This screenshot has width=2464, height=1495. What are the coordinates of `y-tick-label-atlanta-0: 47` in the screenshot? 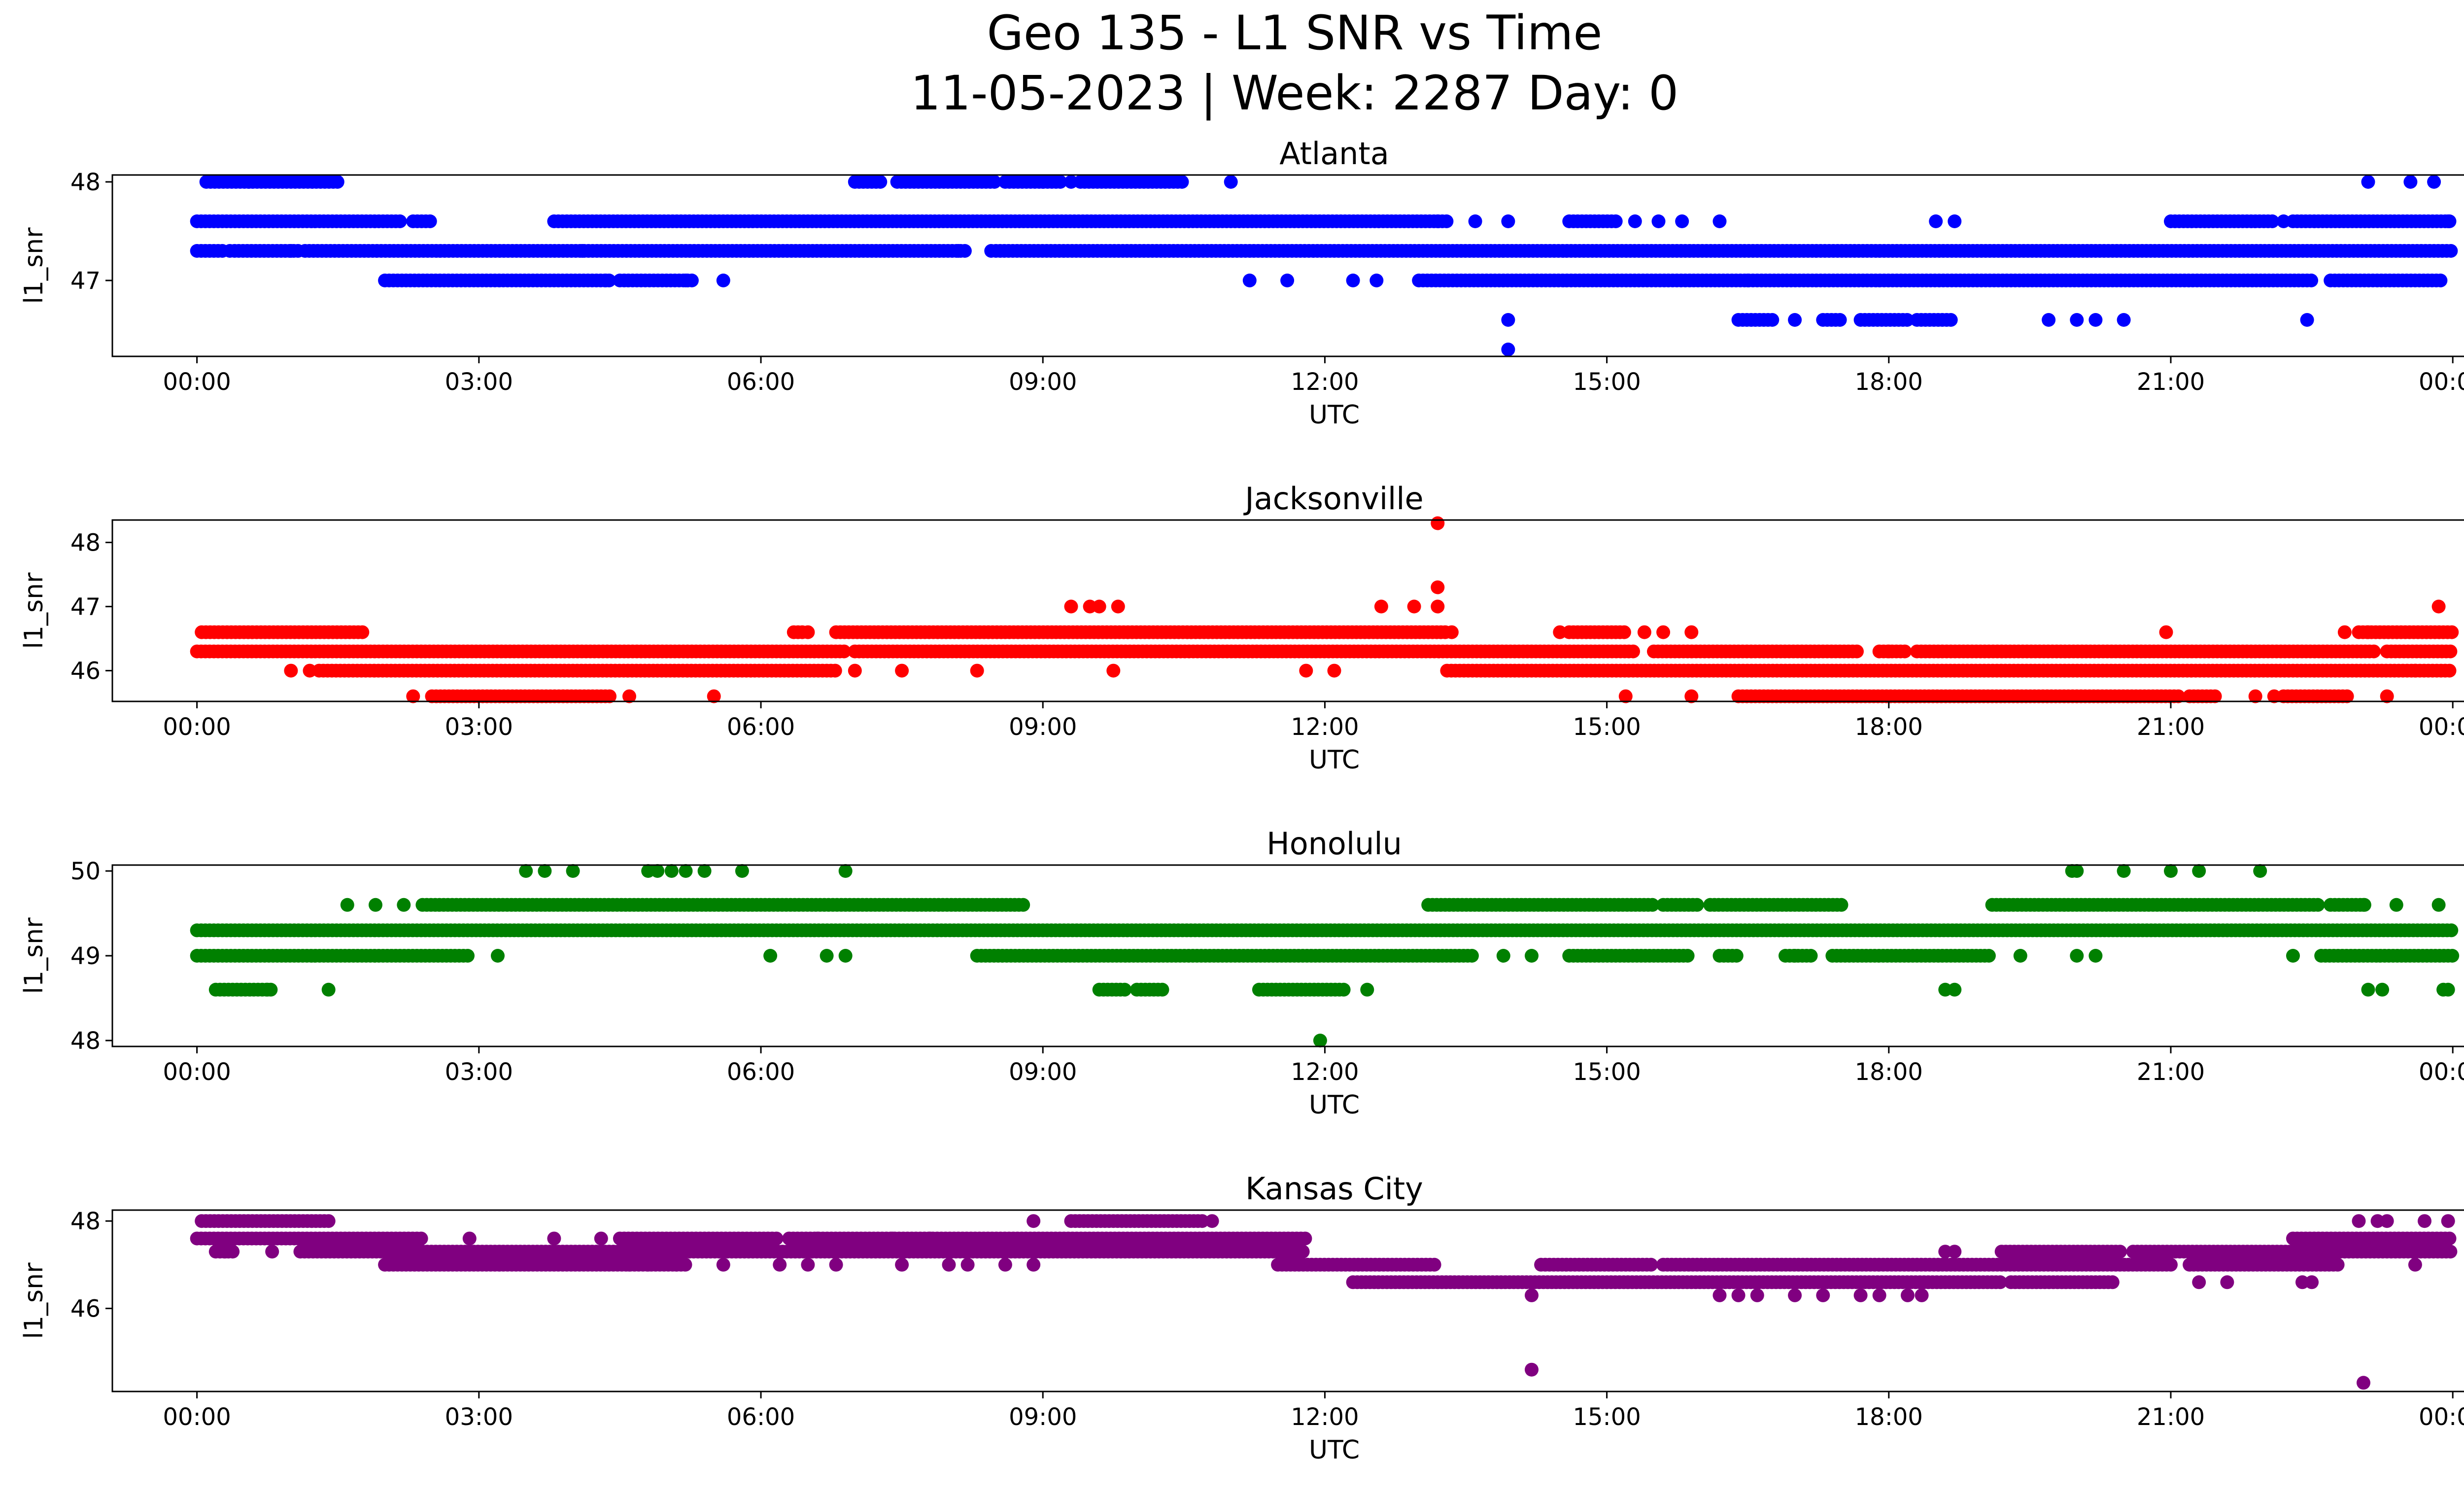 It's located at (85, 281).